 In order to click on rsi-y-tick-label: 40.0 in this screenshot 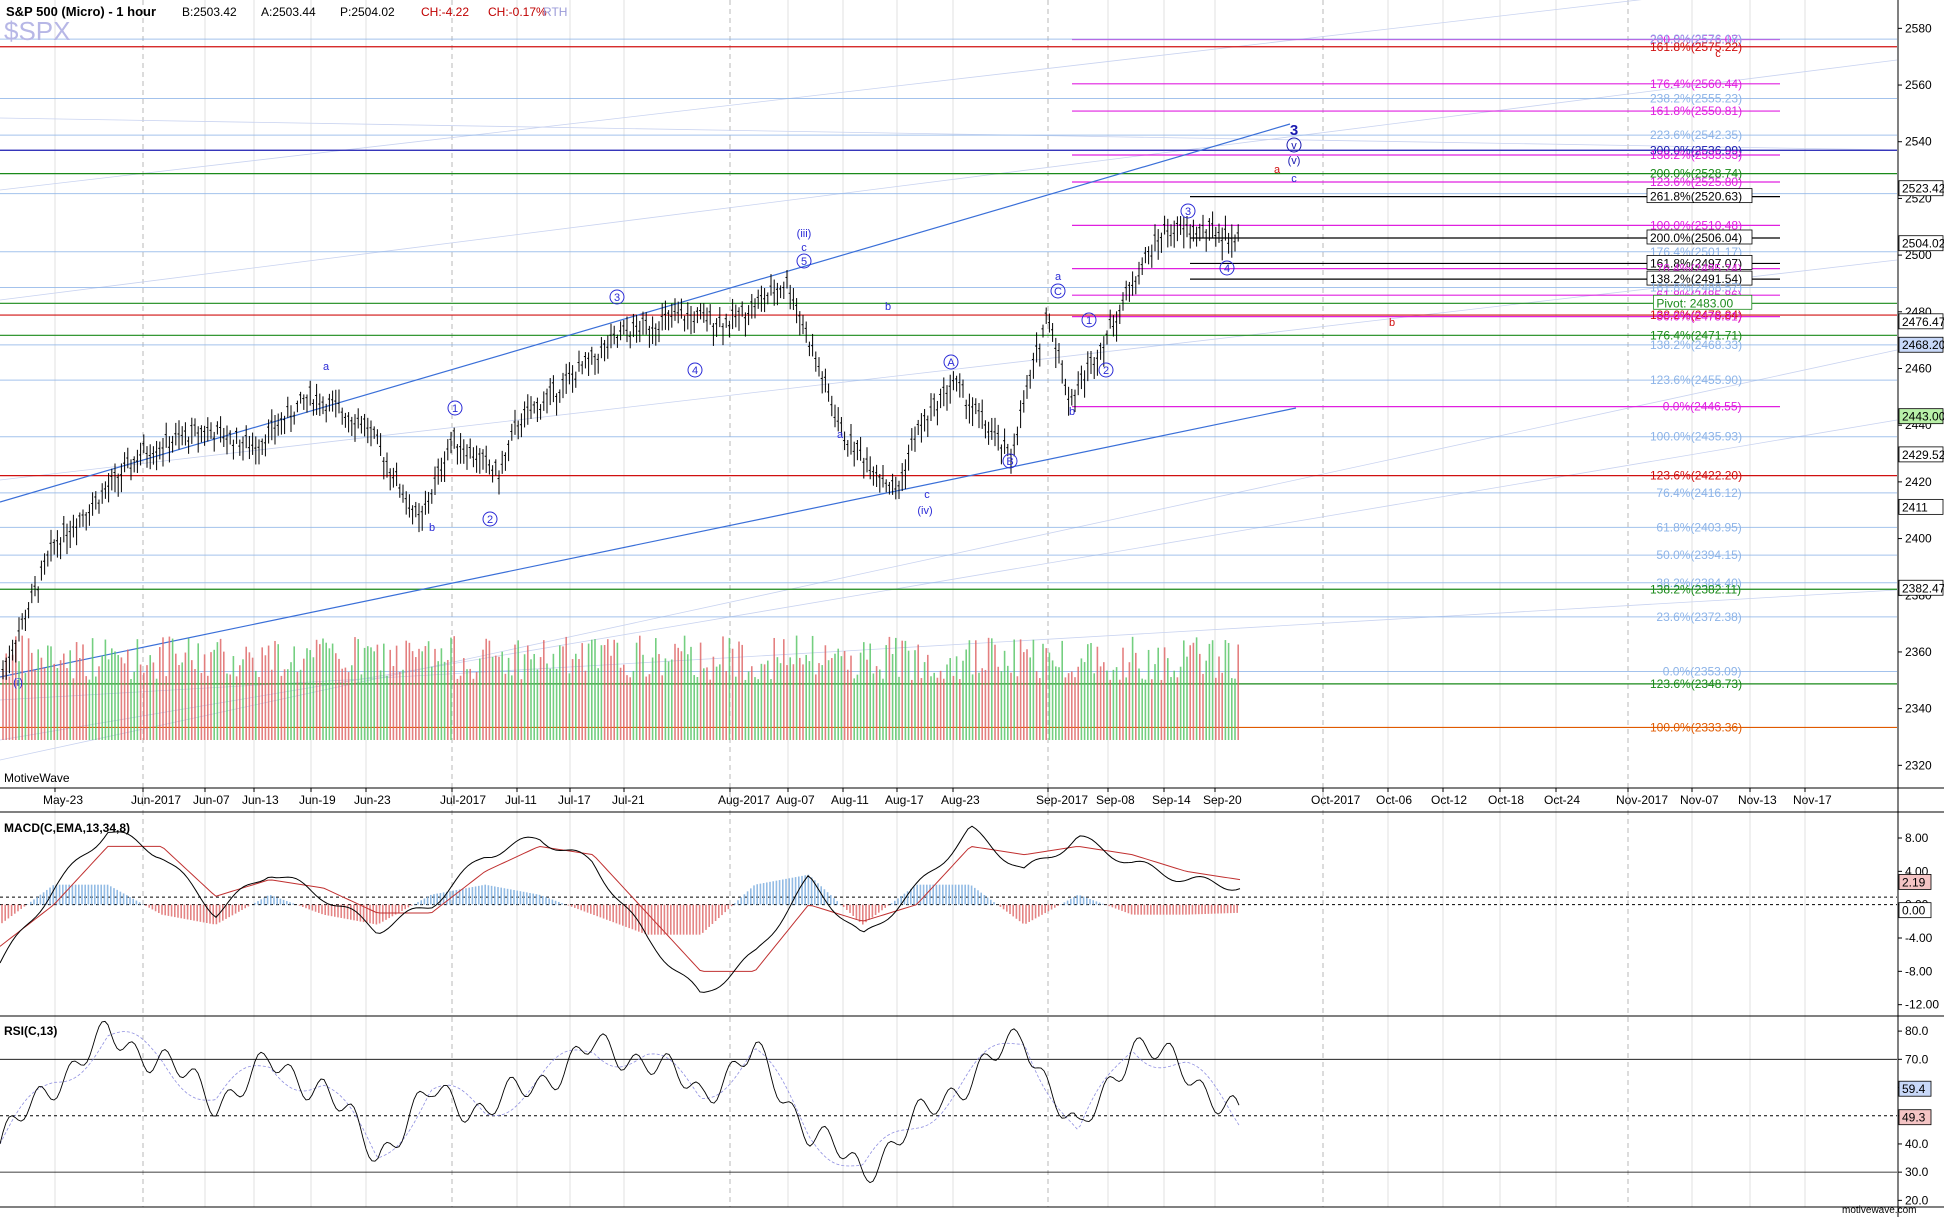, I will do `click(1917, 1144)`.